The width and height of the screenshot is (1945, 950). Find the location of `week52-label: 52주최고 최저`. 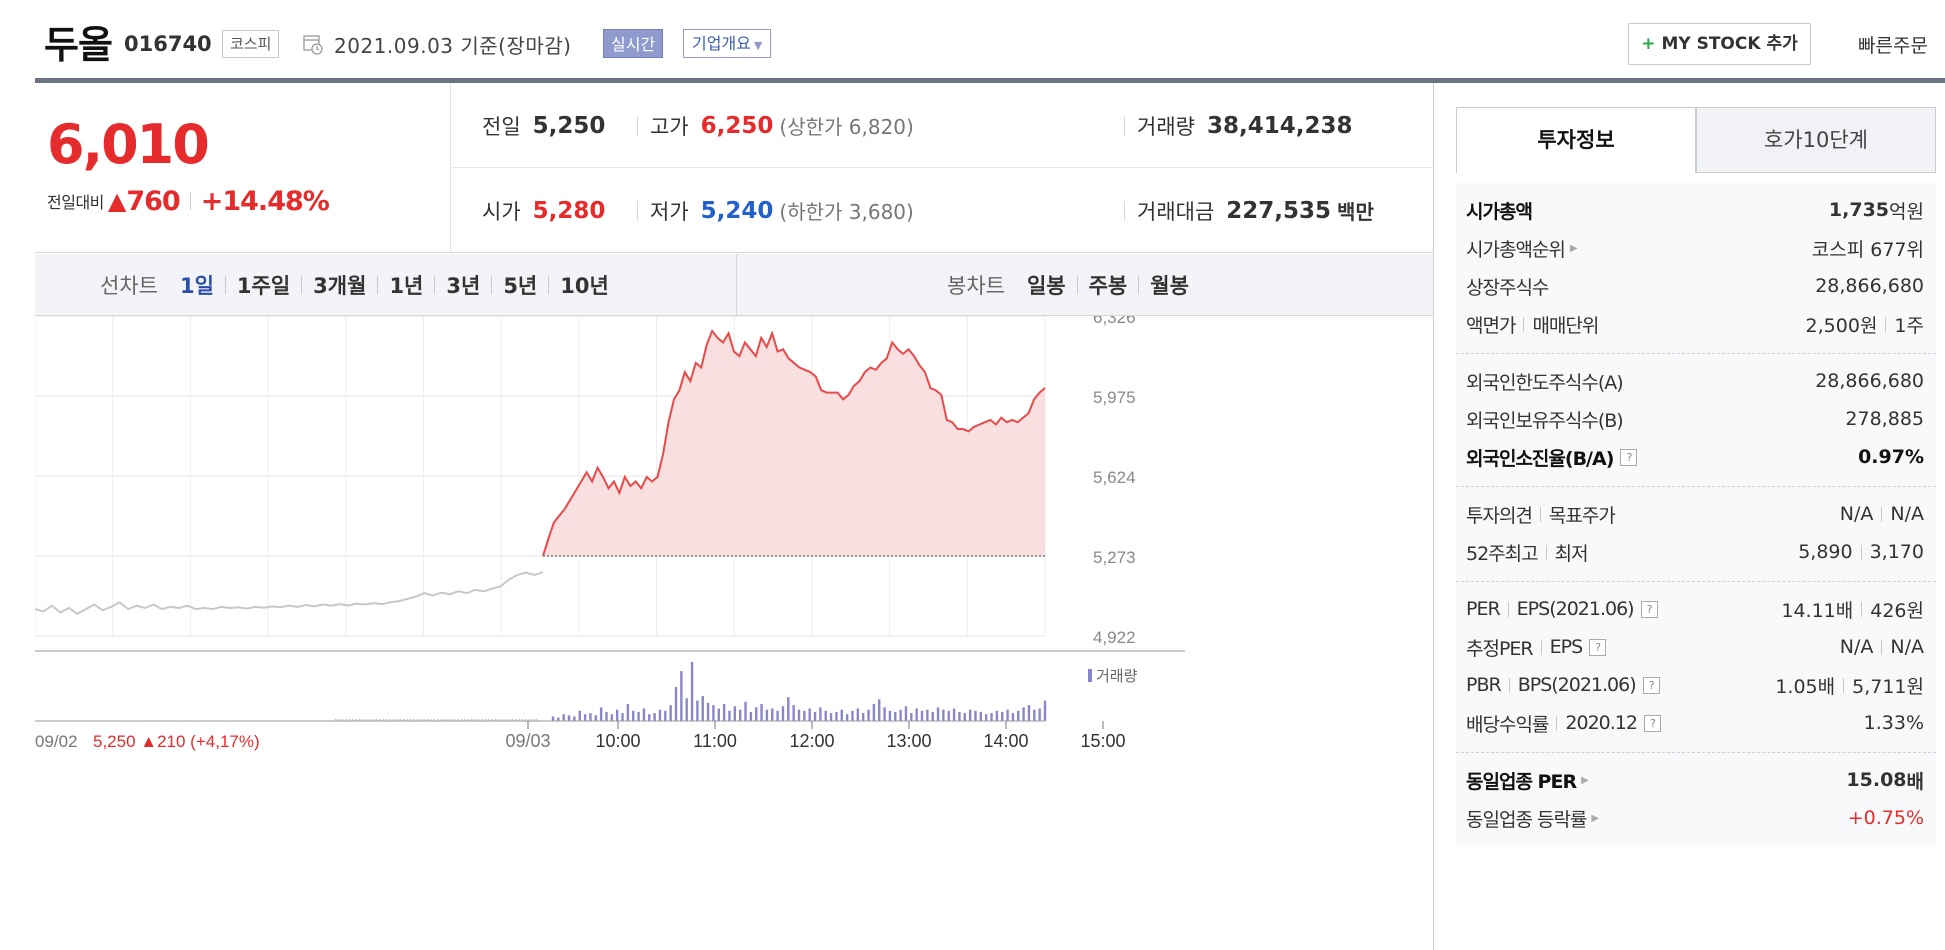

week52-label: 52주최고 최저 is located at coordinates (1527, 552).